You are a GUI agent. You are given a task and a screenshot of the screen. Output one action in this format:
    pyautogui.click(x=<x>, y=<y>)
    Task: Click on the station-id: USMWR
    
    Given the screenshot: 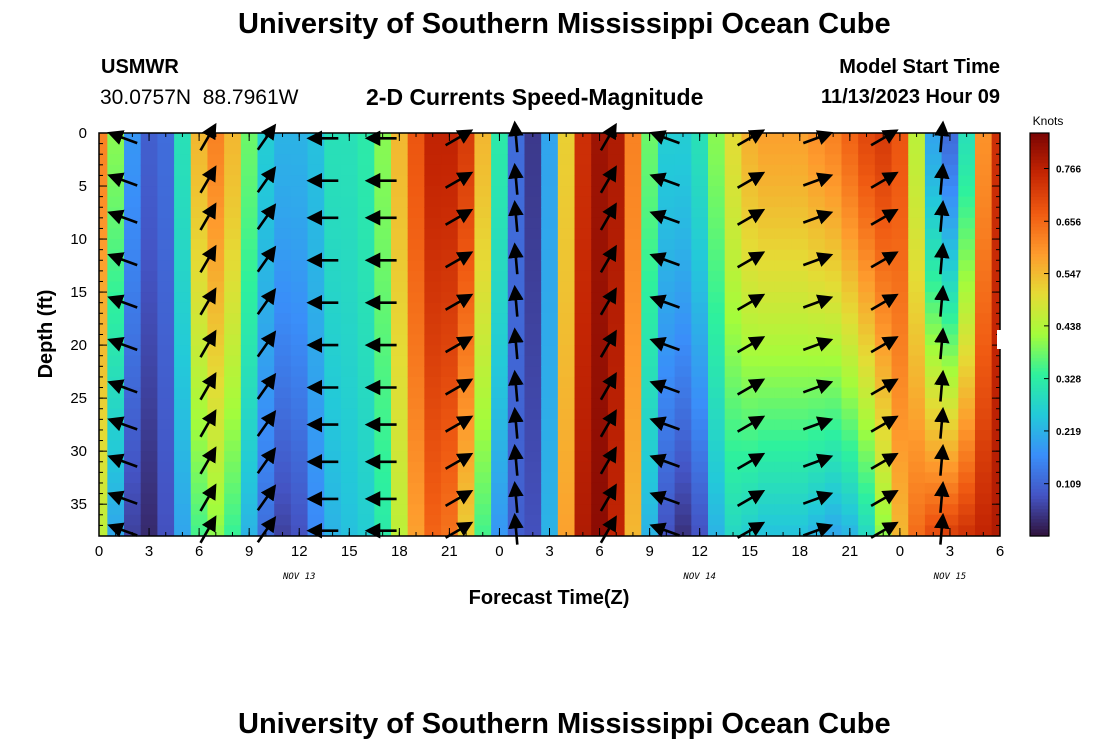 What is the action you would take?
    pyautogui.click(x=140, y=67)
    